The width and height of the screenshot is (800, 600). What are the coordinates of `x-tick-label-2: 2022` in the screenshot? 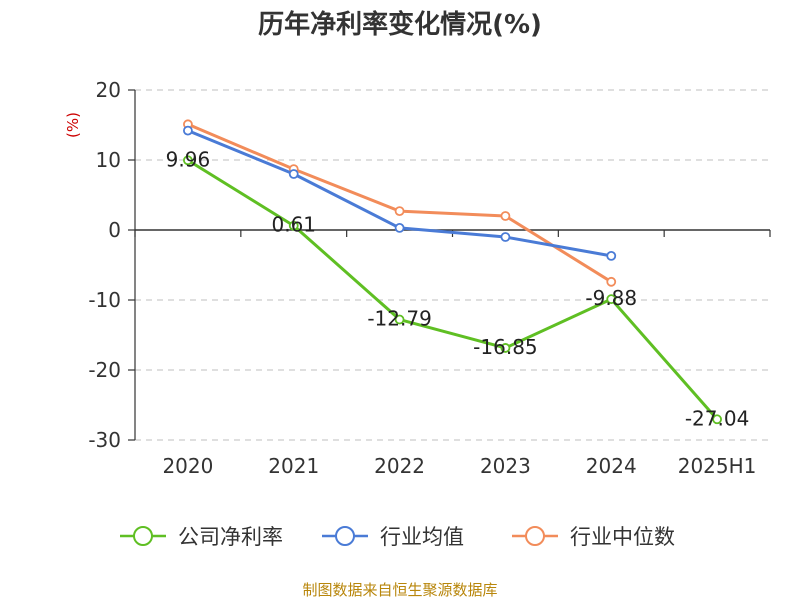 It's located at (399, 466).